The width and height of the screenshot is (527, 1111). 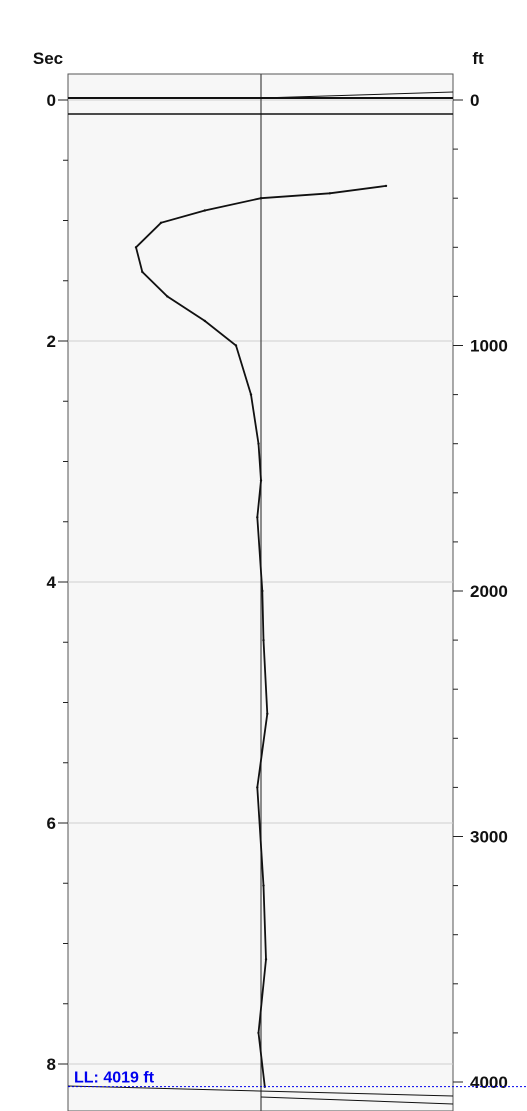 What do you see at coordinates (51, 100) in the screenshot?
I see `left-tick-label: 0` at bounding box center [51, 100].